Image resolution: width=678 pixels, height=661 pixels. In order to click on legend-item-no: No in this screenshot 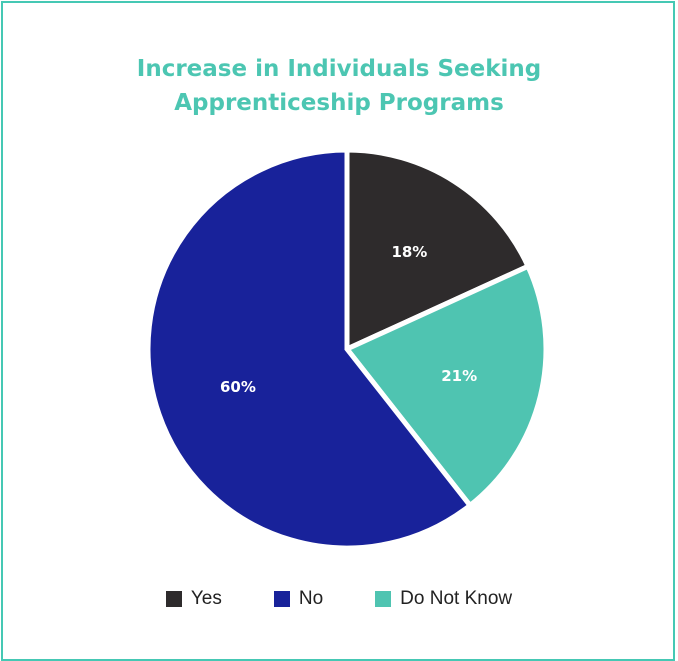, I will do `click(298, 599)`.